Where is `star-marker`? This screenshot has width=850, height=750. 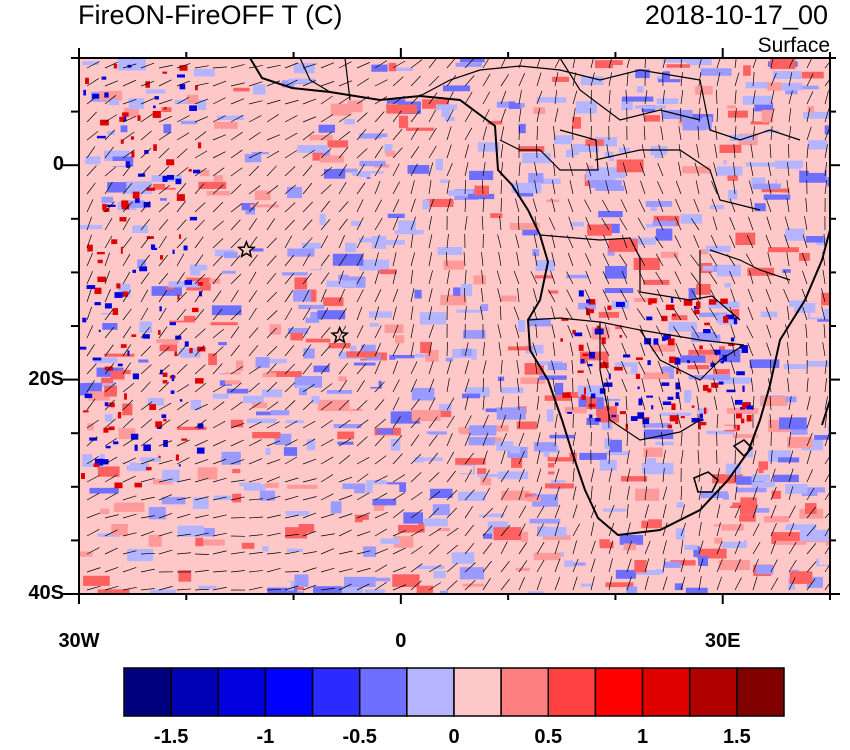 star-marker is located at coordinates (246, 249).